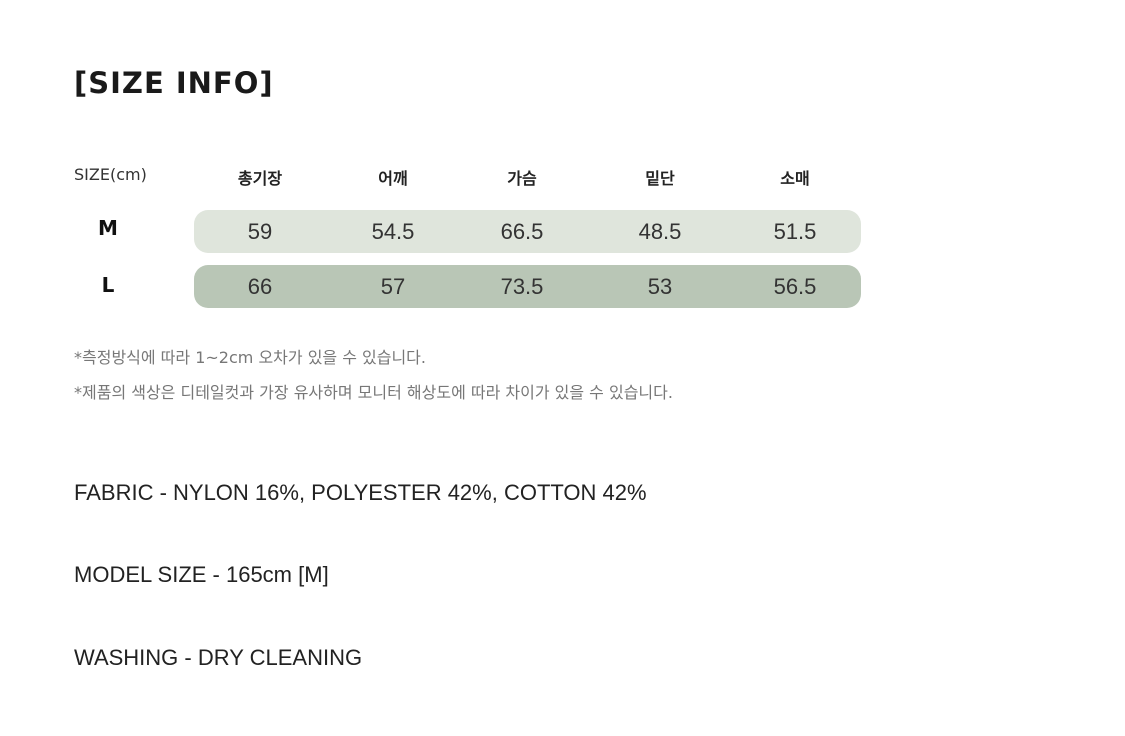 Image resolution: width=1125 pixels, height=736 pixels. I want to click on table-row-l: 66 57 73.5 53 56.5, so click(527, 286).